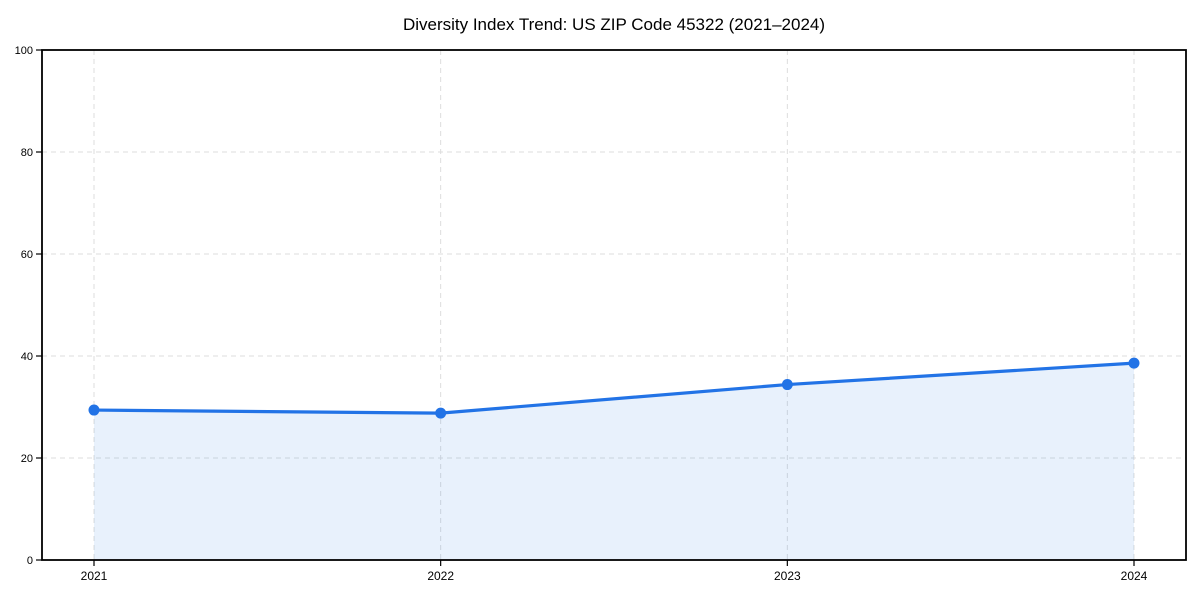 This screenshot has width=1200, height=600. Describe the element at coordinates (440, 576) in the screenshot. I see `x-tick-label: 2022` at that location.